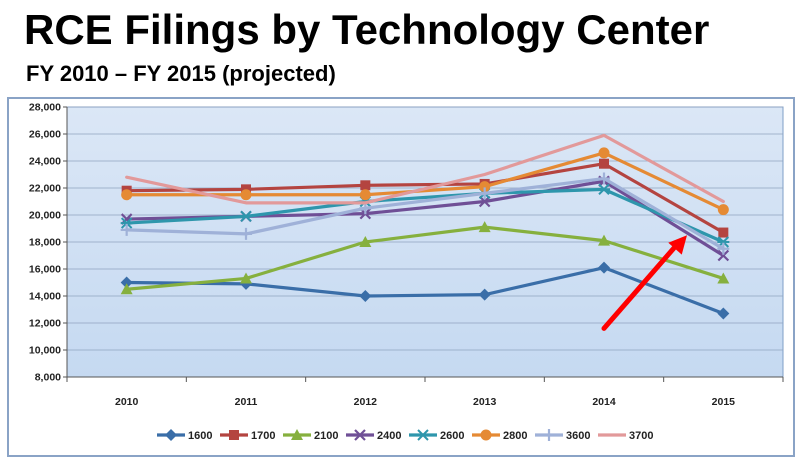 The height and width of the screenshot is (464, 800). Describe the element at coordinates (499, 435) in the screenshot. I see `legend-item-2800: 2800` at that location.